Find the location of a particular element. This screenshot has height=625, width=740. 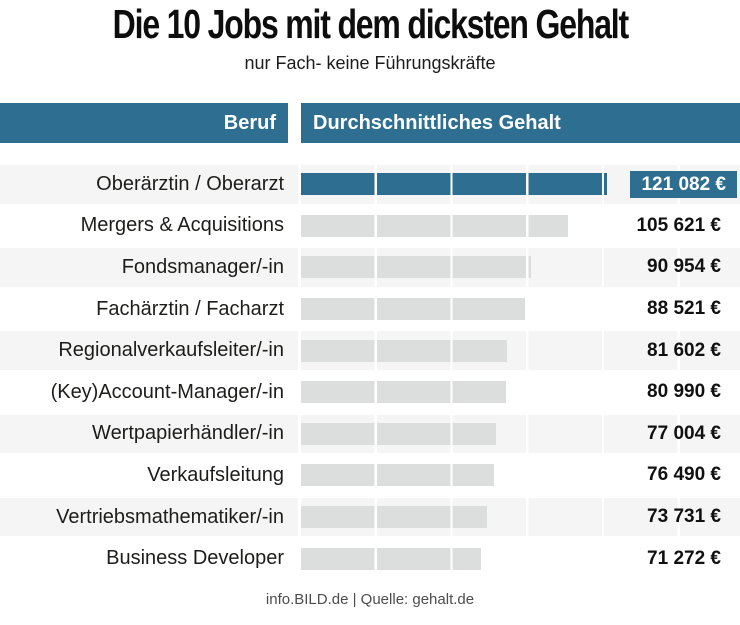

bar-cell: 73 731 € is located at coordinates (520, 517).